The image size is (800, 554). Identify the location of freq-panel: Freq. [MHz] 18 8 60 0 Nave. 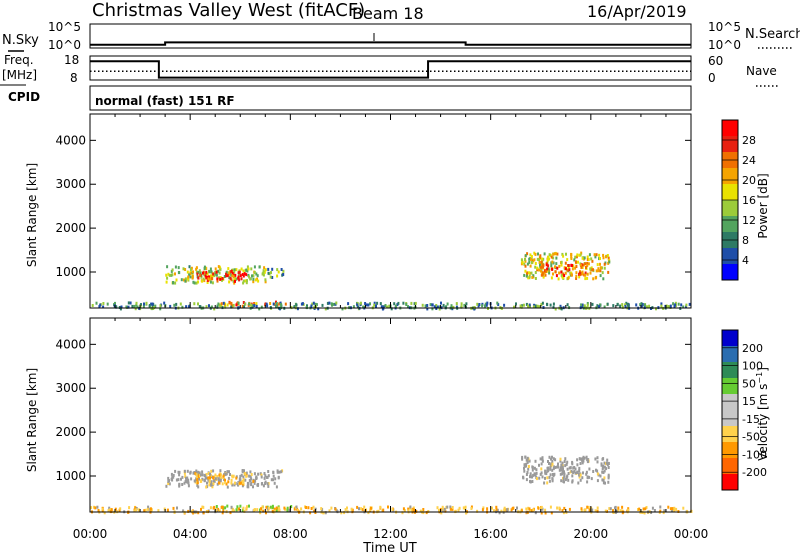
(390, 70).